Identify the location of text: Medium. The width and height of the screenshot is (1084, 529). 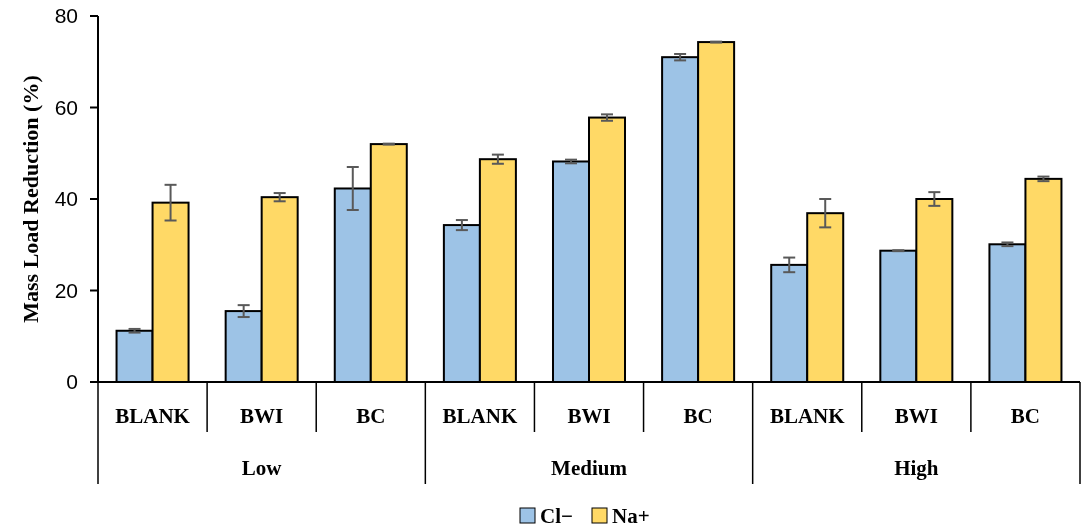
(589, 468).